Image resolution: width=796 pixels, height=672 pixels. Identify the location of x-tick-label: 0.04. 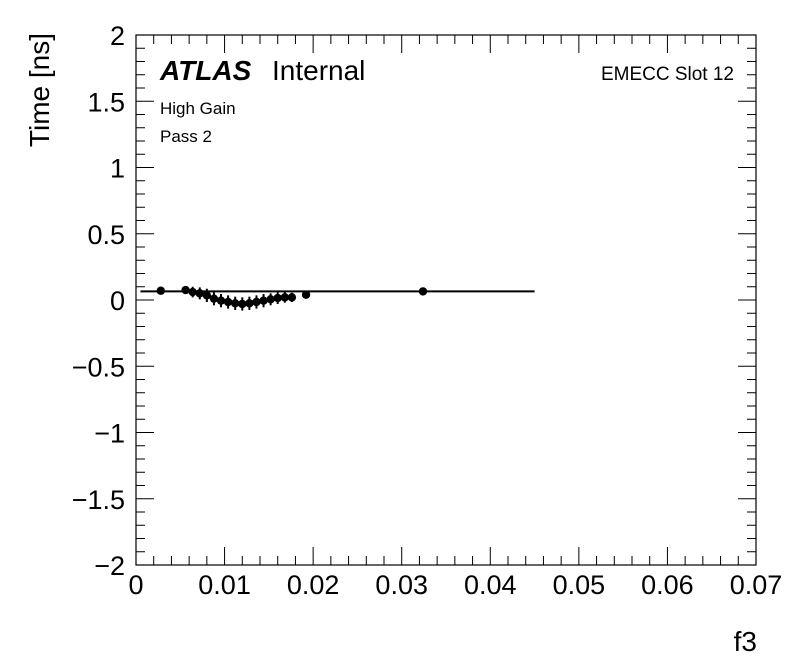
(490, 585).